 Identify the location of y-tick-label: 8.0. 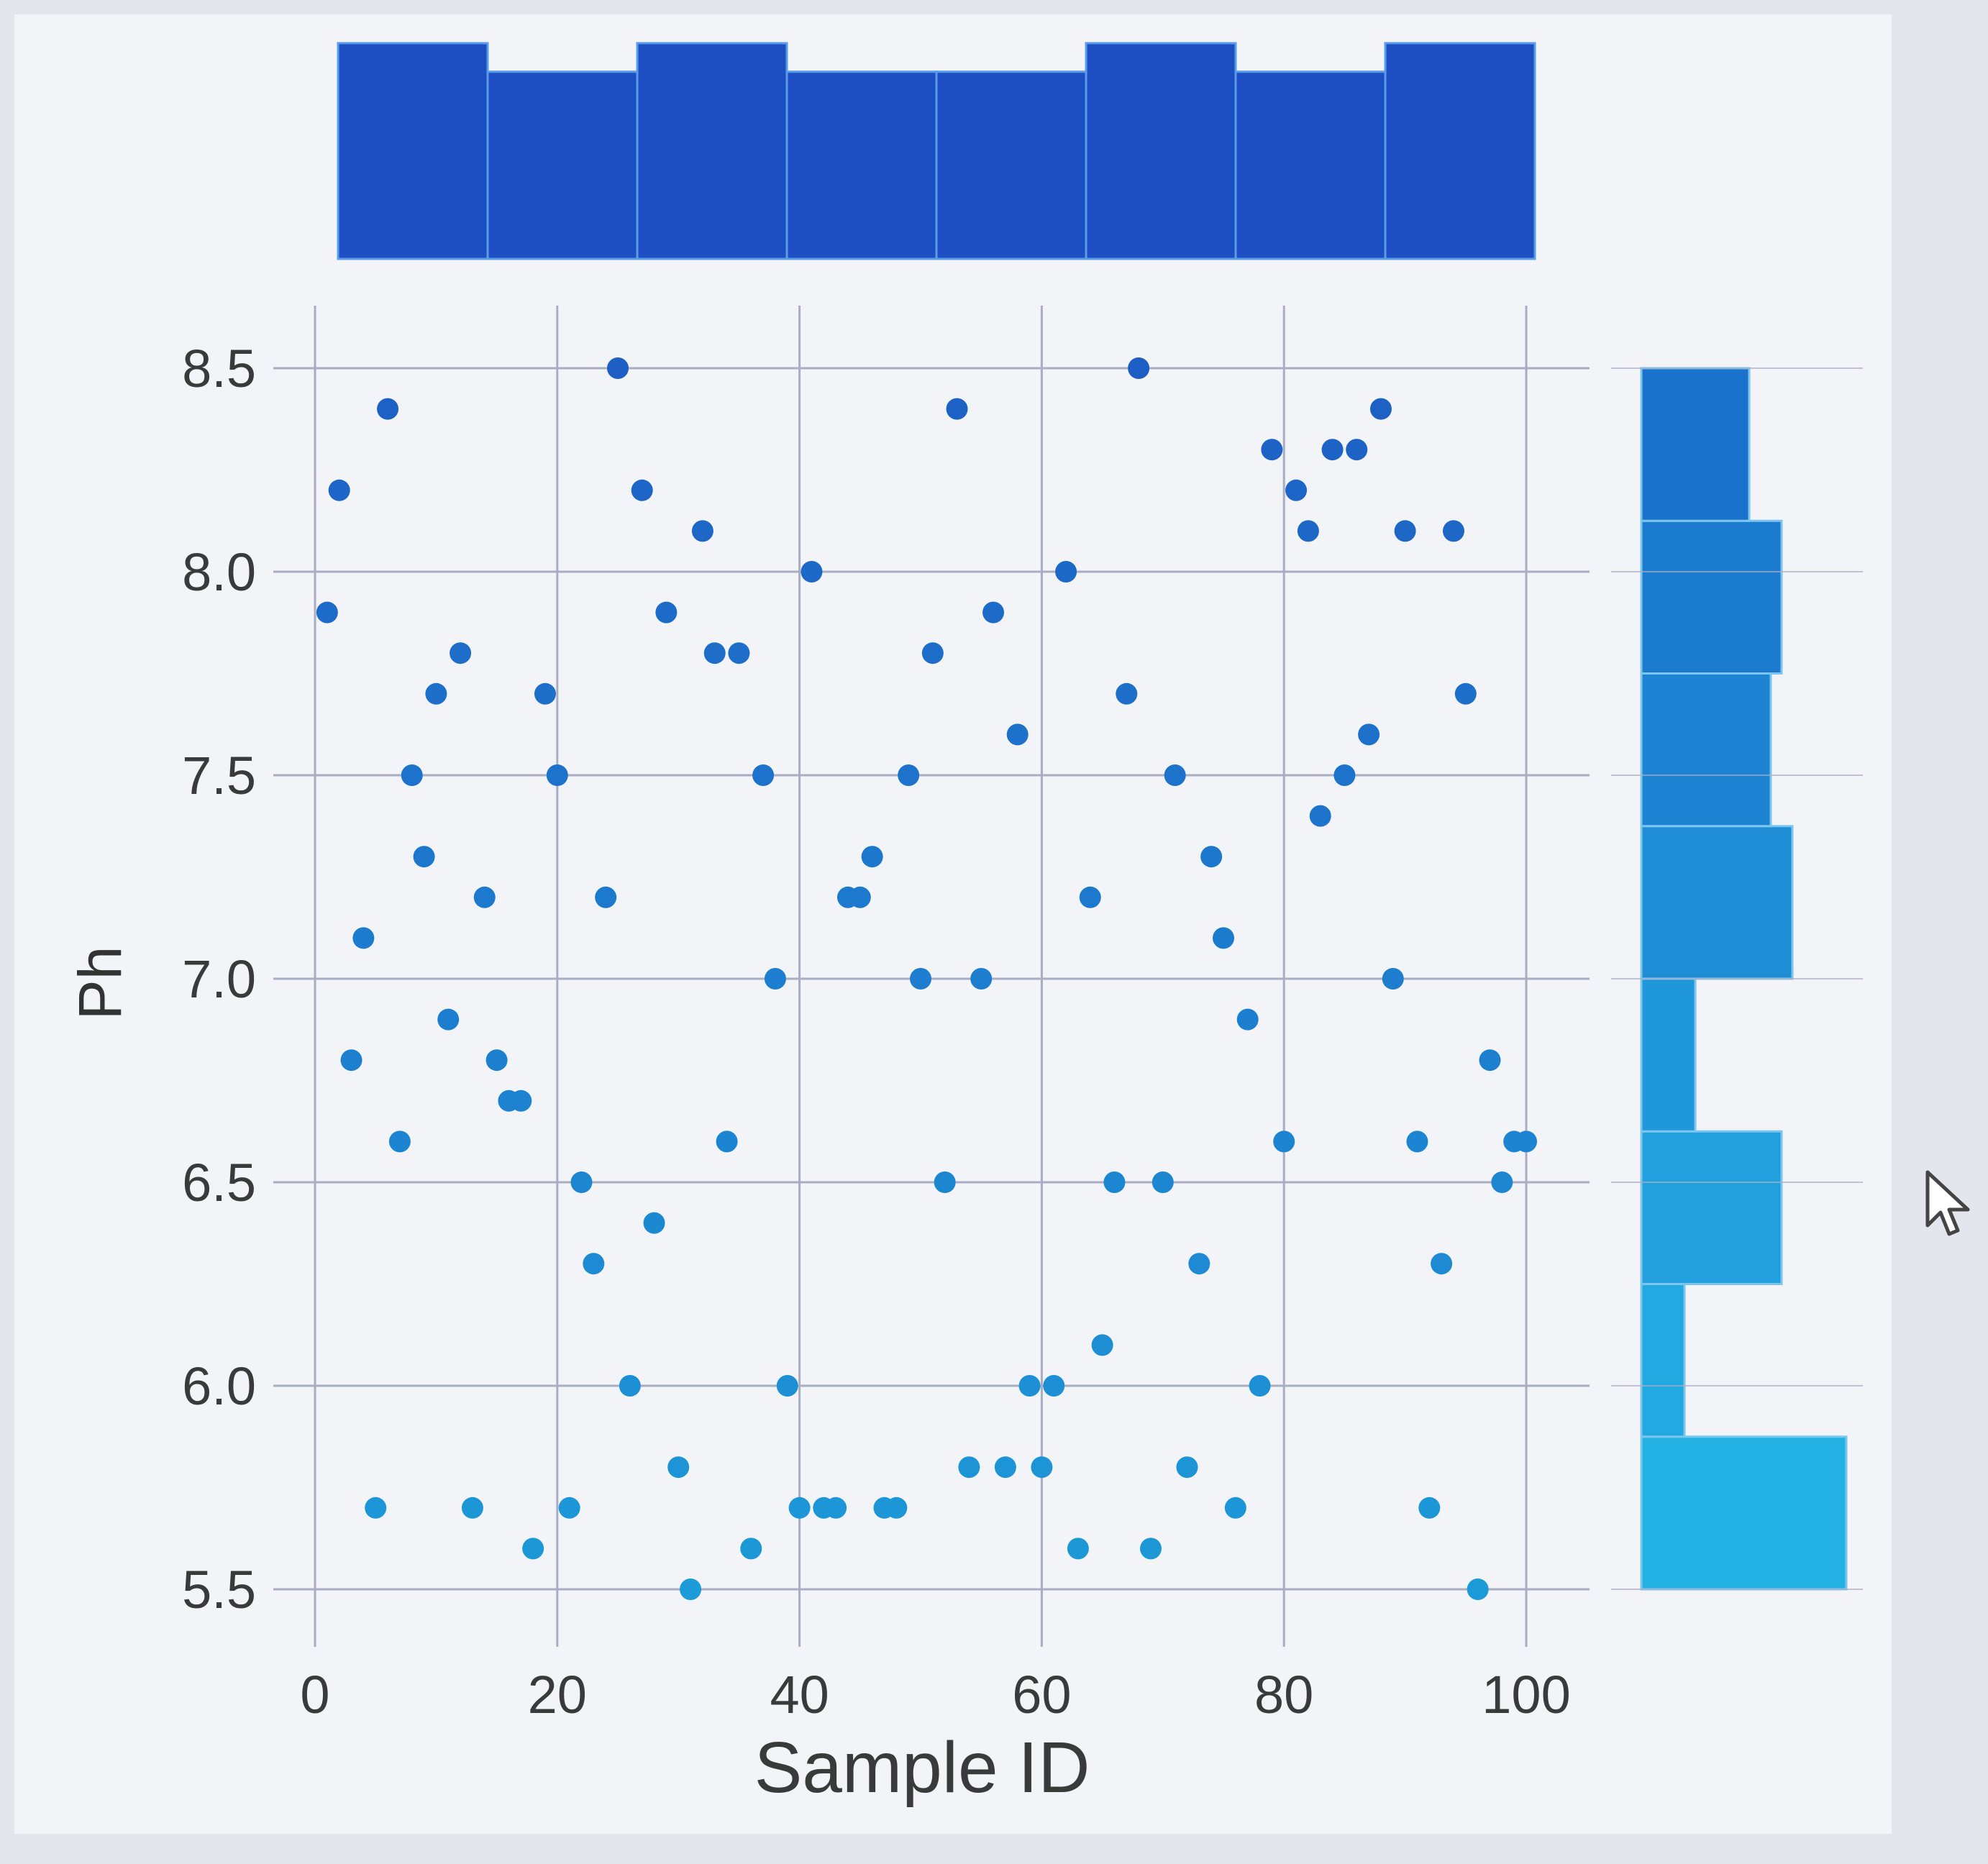
(219, 572).